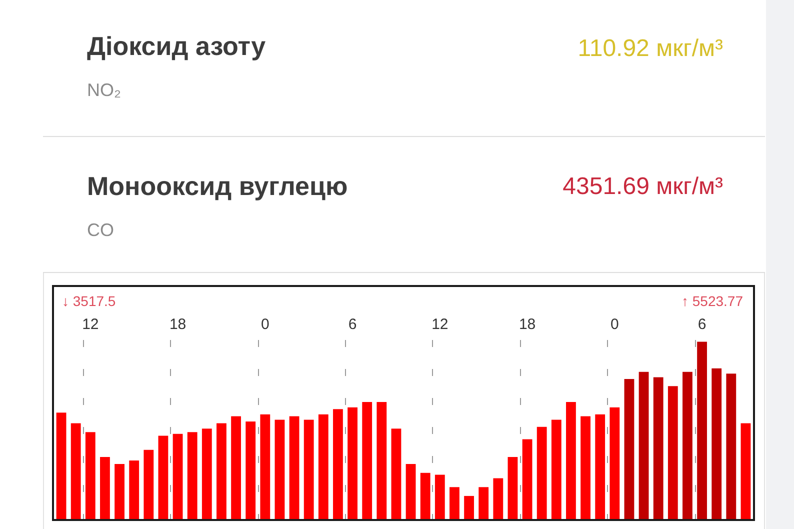  What do you see at coordinates (713, 301) in the screenshot?
I see `text: ↑ 5523.77` at bounding box center [713, 301].